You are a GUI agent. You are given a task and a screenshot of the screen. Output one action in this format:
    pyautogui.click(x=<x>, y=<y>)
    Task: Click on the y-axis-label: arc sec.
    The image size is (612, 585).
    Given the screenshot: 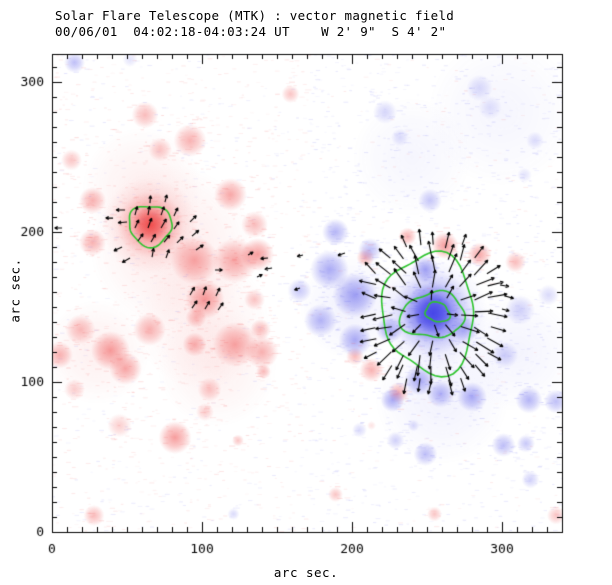 What is the action you would take?
    pyautogui.click(x=15, y=290)
    